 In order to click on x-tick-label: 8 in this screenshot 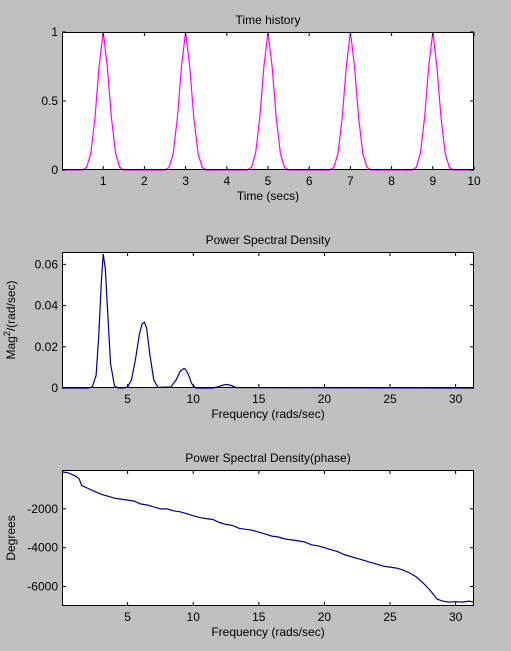, I will do `click(391, 181)`.